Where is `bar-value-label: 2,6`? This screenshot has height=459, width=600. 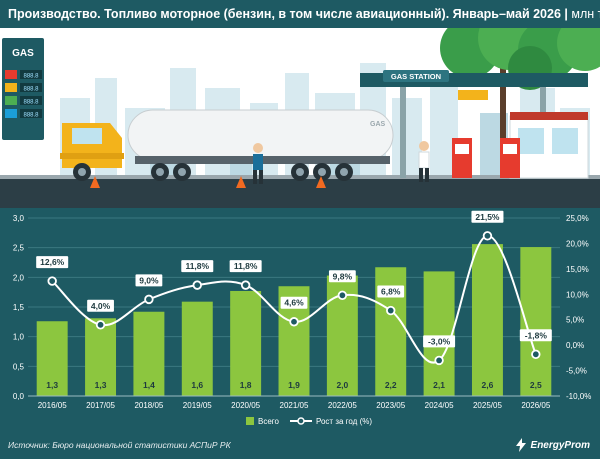 bar-value-label: 2,6 is located at coordinates (488, 385).